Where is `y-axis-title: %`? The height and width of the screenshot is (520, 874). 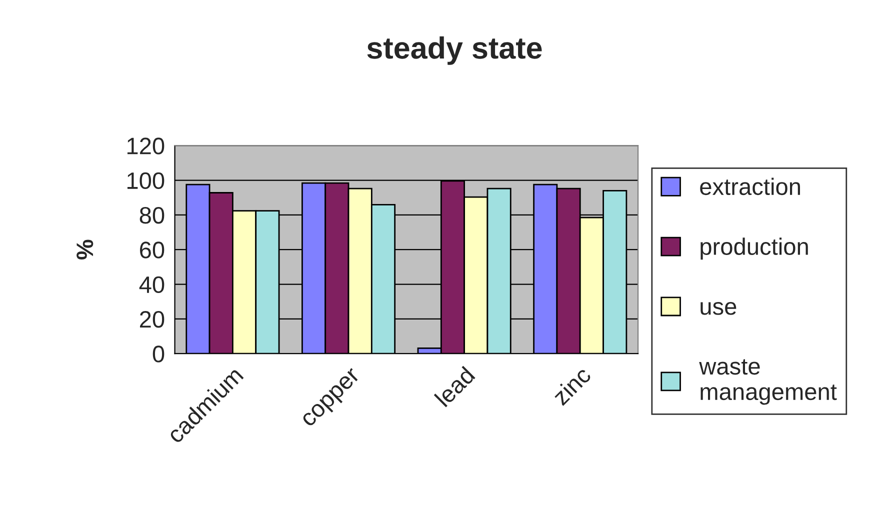
y-axis-title: % is located at coordinates (85, 250).